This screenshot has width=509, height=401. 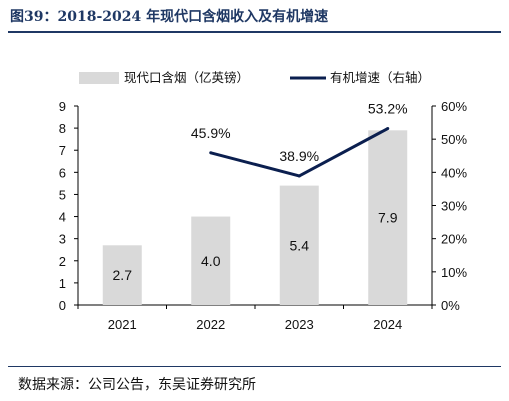 I want to click on x-tick-label: 2021, so click(x=122, y=324).